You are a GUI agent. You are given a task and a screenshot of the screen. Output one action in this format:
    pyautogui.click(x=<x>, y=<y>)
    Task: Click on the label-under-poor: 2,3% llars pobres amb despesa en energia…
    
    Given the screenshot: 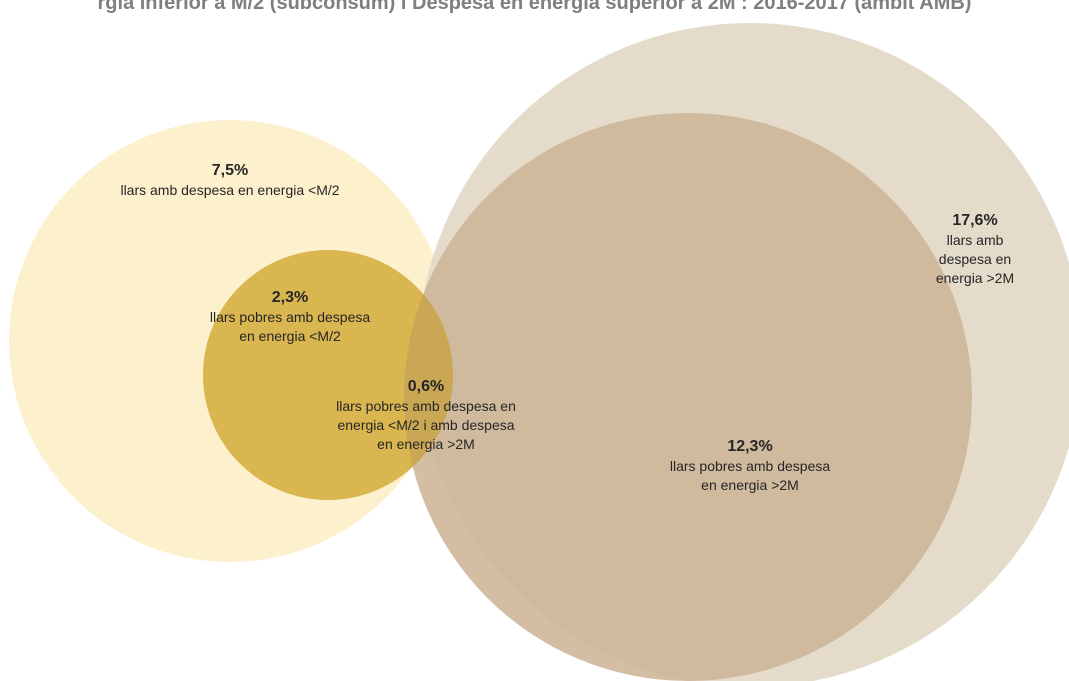 What is the action you would take?
    pyautogui.click(x=290, y=316)
    